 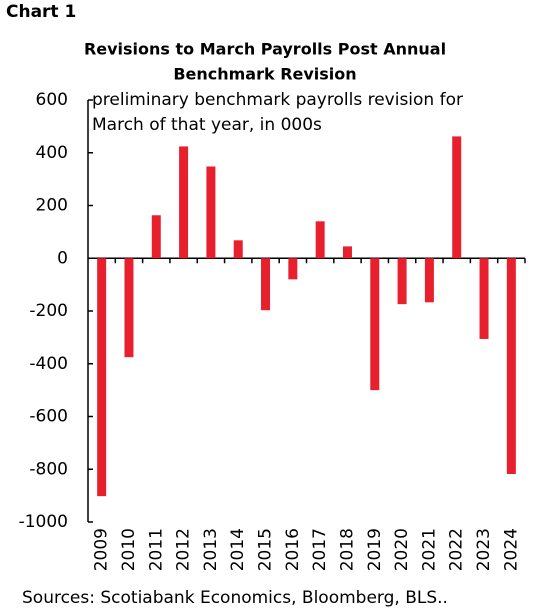 I want to click on x-tick-label: 2018, so click(x=347, y=549).